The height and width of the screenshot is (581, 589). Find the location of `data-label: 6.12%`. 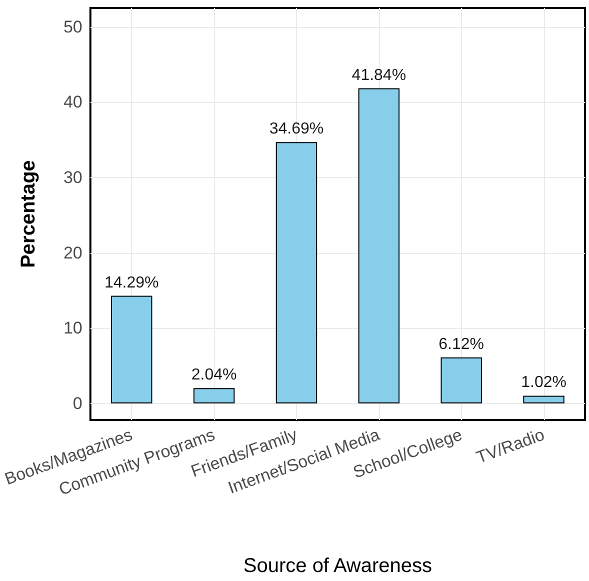

data-label: 6.12% is located at coordinates (461, 344).